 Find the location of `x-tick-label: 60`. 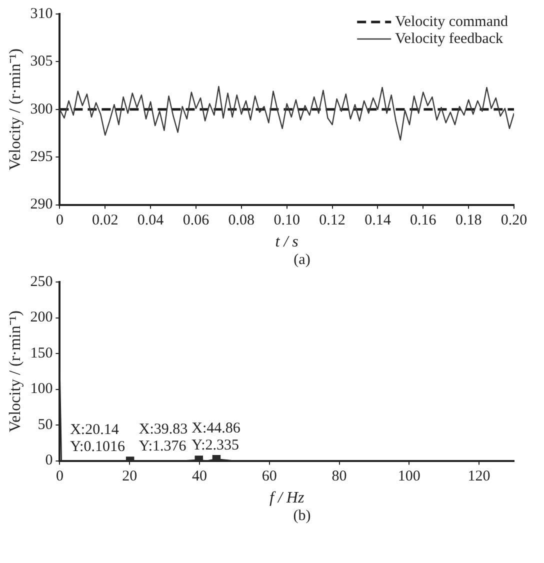

x-tick-label: 60 is located at coordinates (269, 476).